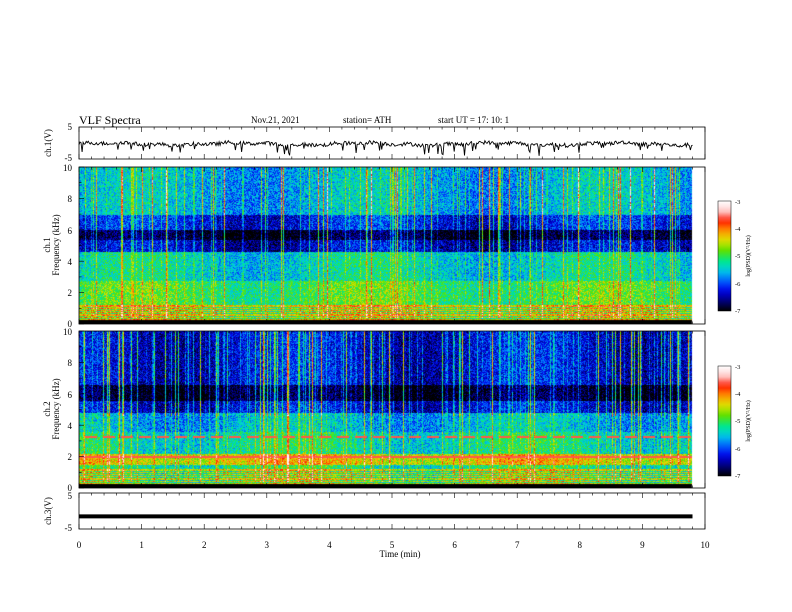  I want to click on x-tick-label: 7, so click(517, 545).